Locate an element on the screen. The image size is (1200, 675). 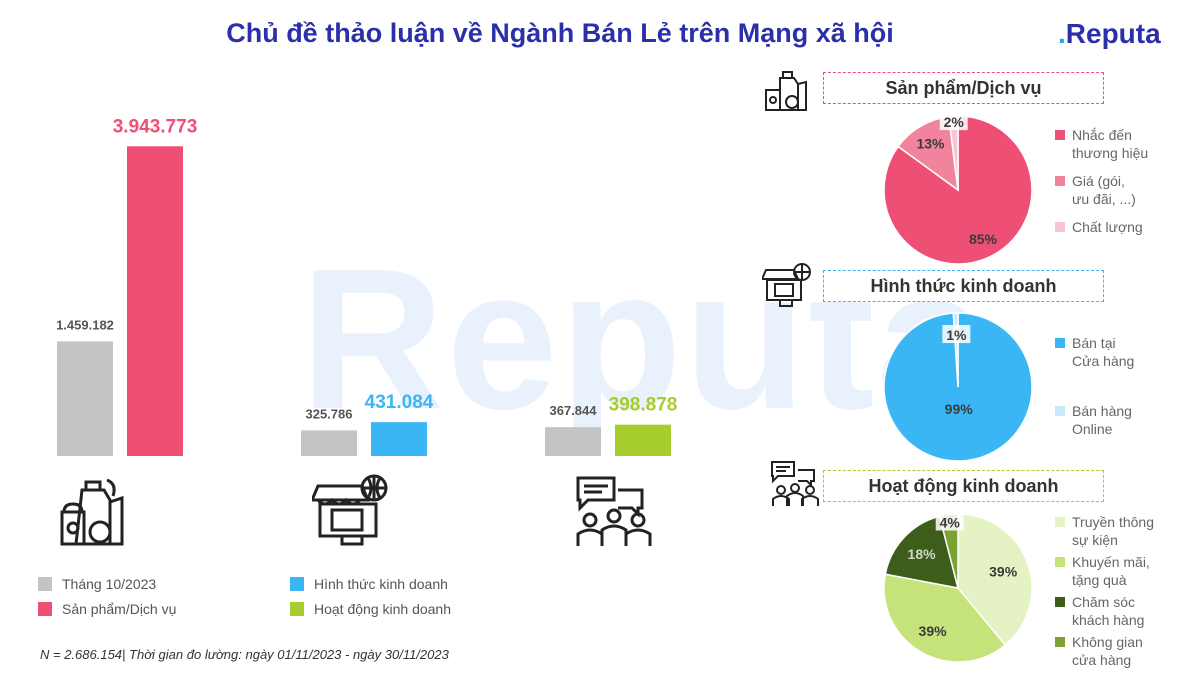
pie-legend-item: Khuyến mãi, tặng quà is located at coordinates (1104, 571).